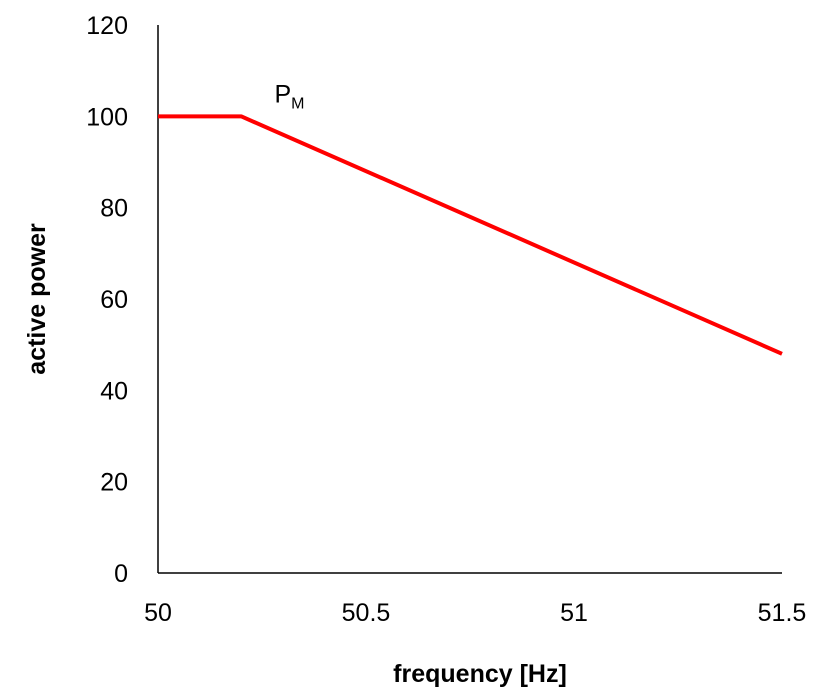  I want to click on pm-annotation-subscript: M, so click(297, 104).